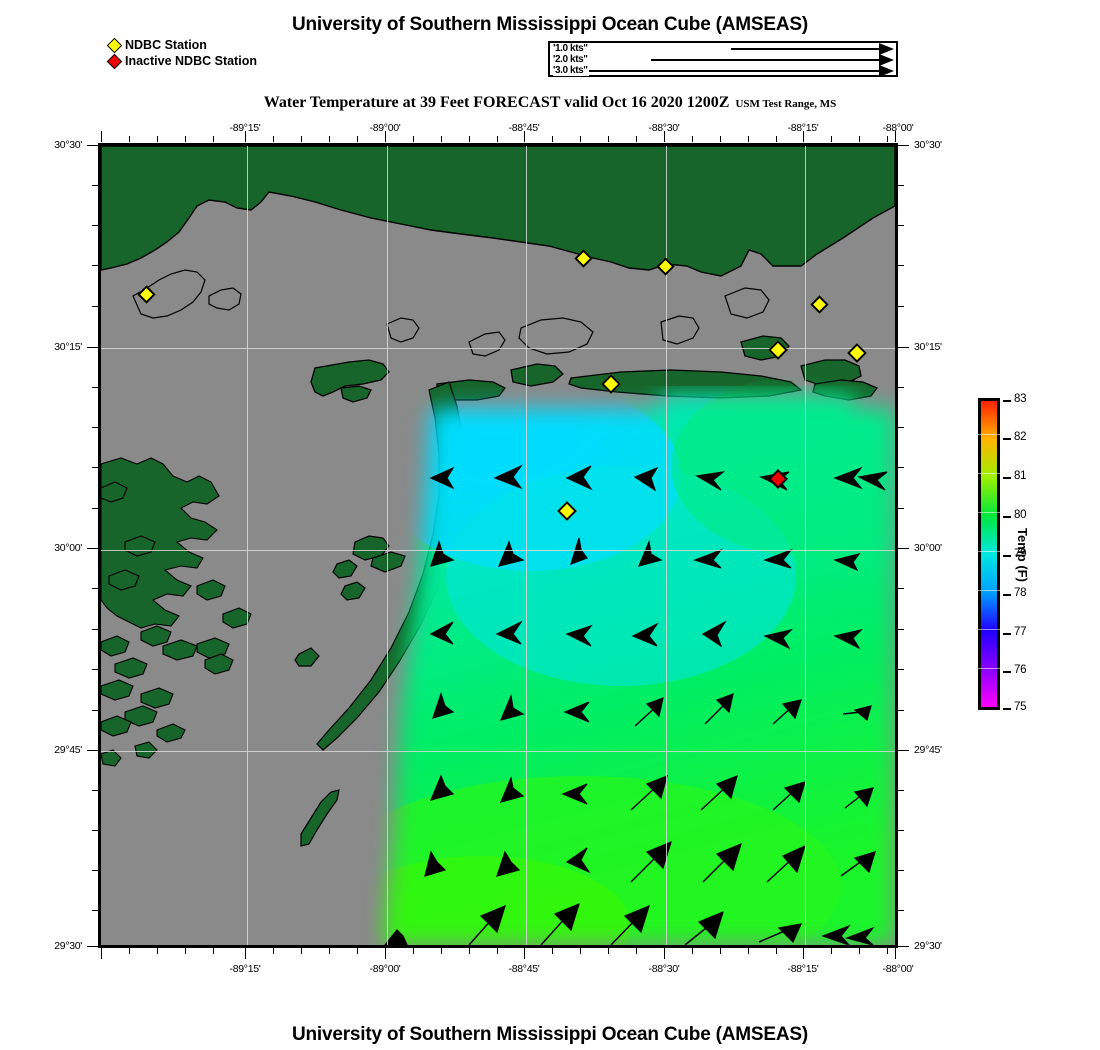  What do you see at coordinates (68, 548) in the screenshot?
I see `ylabel-left-2: 30°00'` at bounding box center [68, 548].